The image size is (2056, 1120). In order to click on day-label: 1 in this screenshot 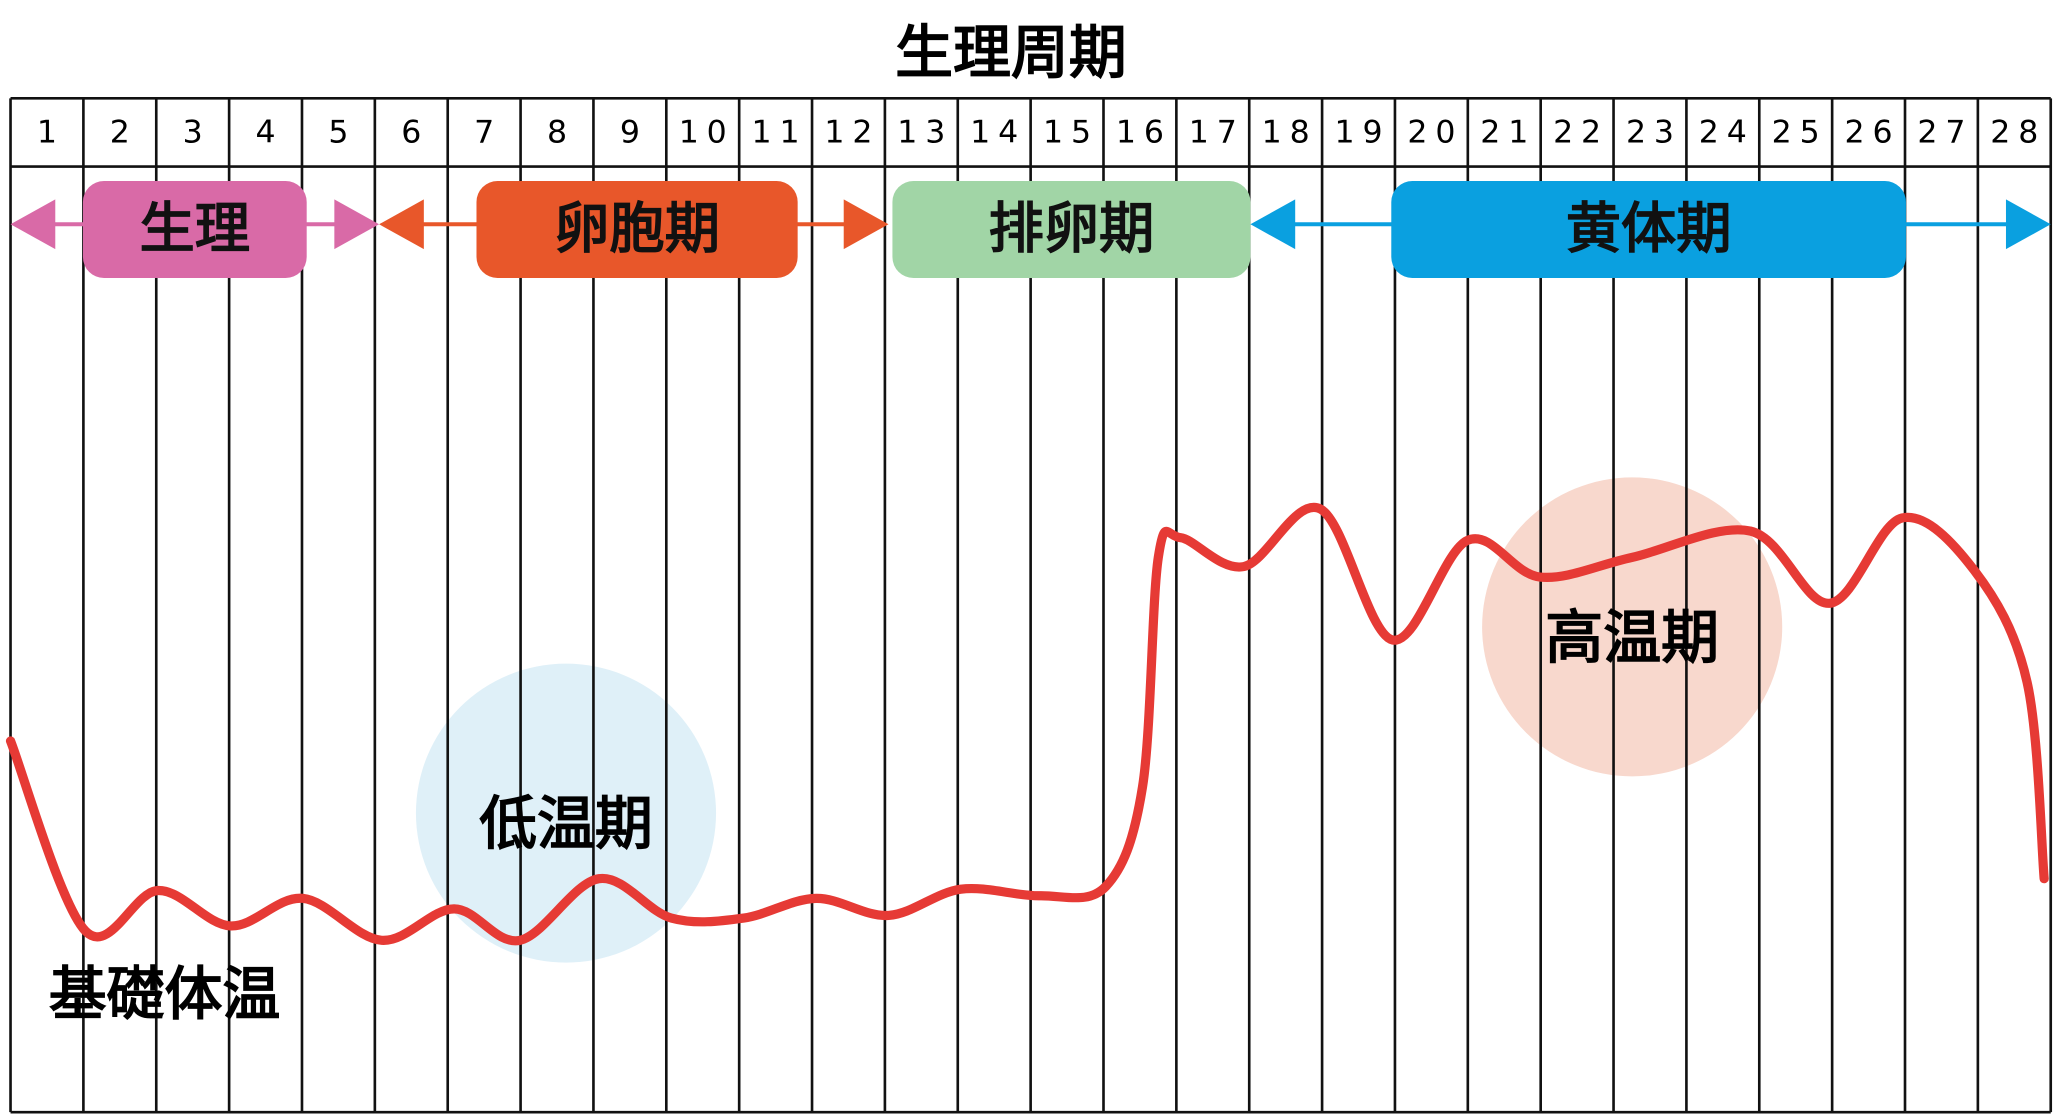, I will do `click(51, 132)`.